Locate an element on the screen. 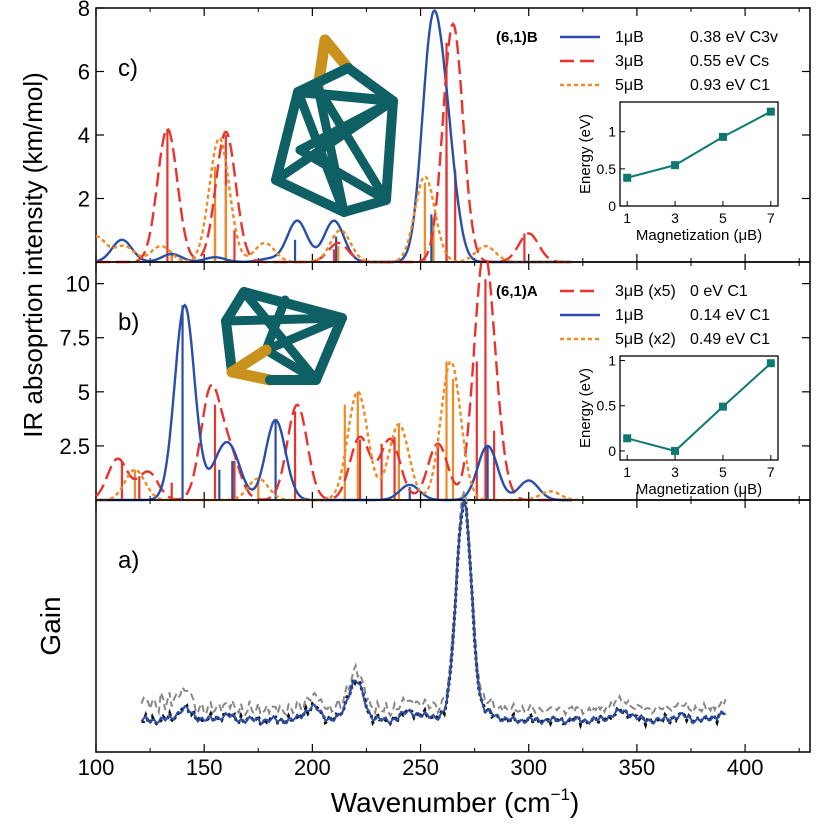 Image resolution: width=830 pixels, height=835 pixels. y-tick-label: 7.5 is located at coordinates (74, 338).